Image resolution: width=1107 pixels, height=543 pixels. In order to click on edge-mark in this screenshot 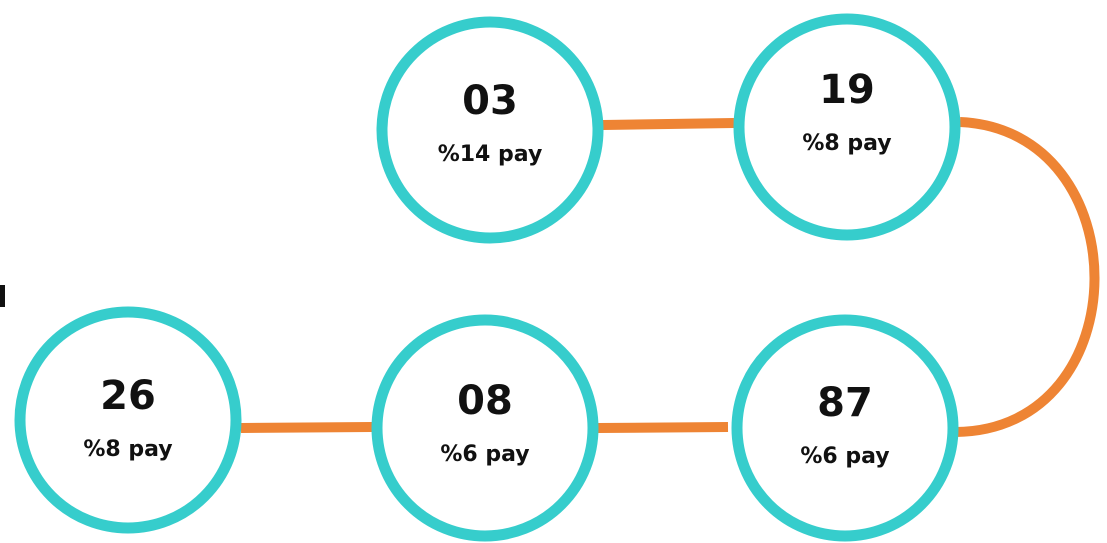, I will do `click(2, 296)`.